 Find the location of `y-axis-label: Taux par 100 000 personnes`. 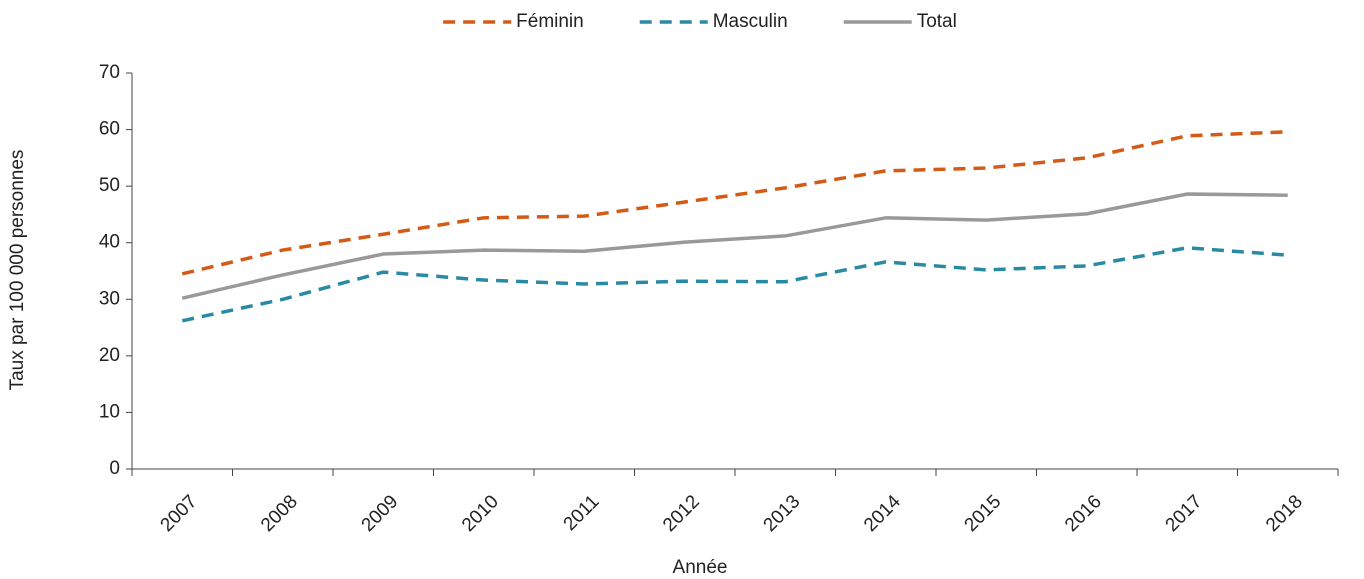

y-axis-label: Taux par 100 000 personnes is located at coordinates (17, 270).